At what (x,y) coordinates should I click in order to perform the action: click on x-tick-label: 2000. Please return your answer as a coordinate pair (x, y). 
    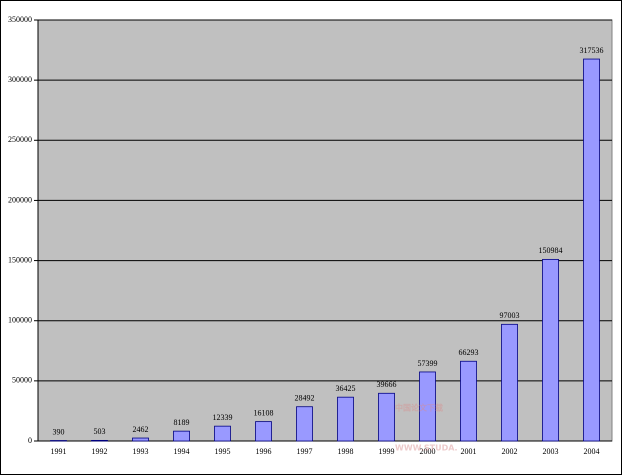
    Looking at the image, I should click on (428, 451).